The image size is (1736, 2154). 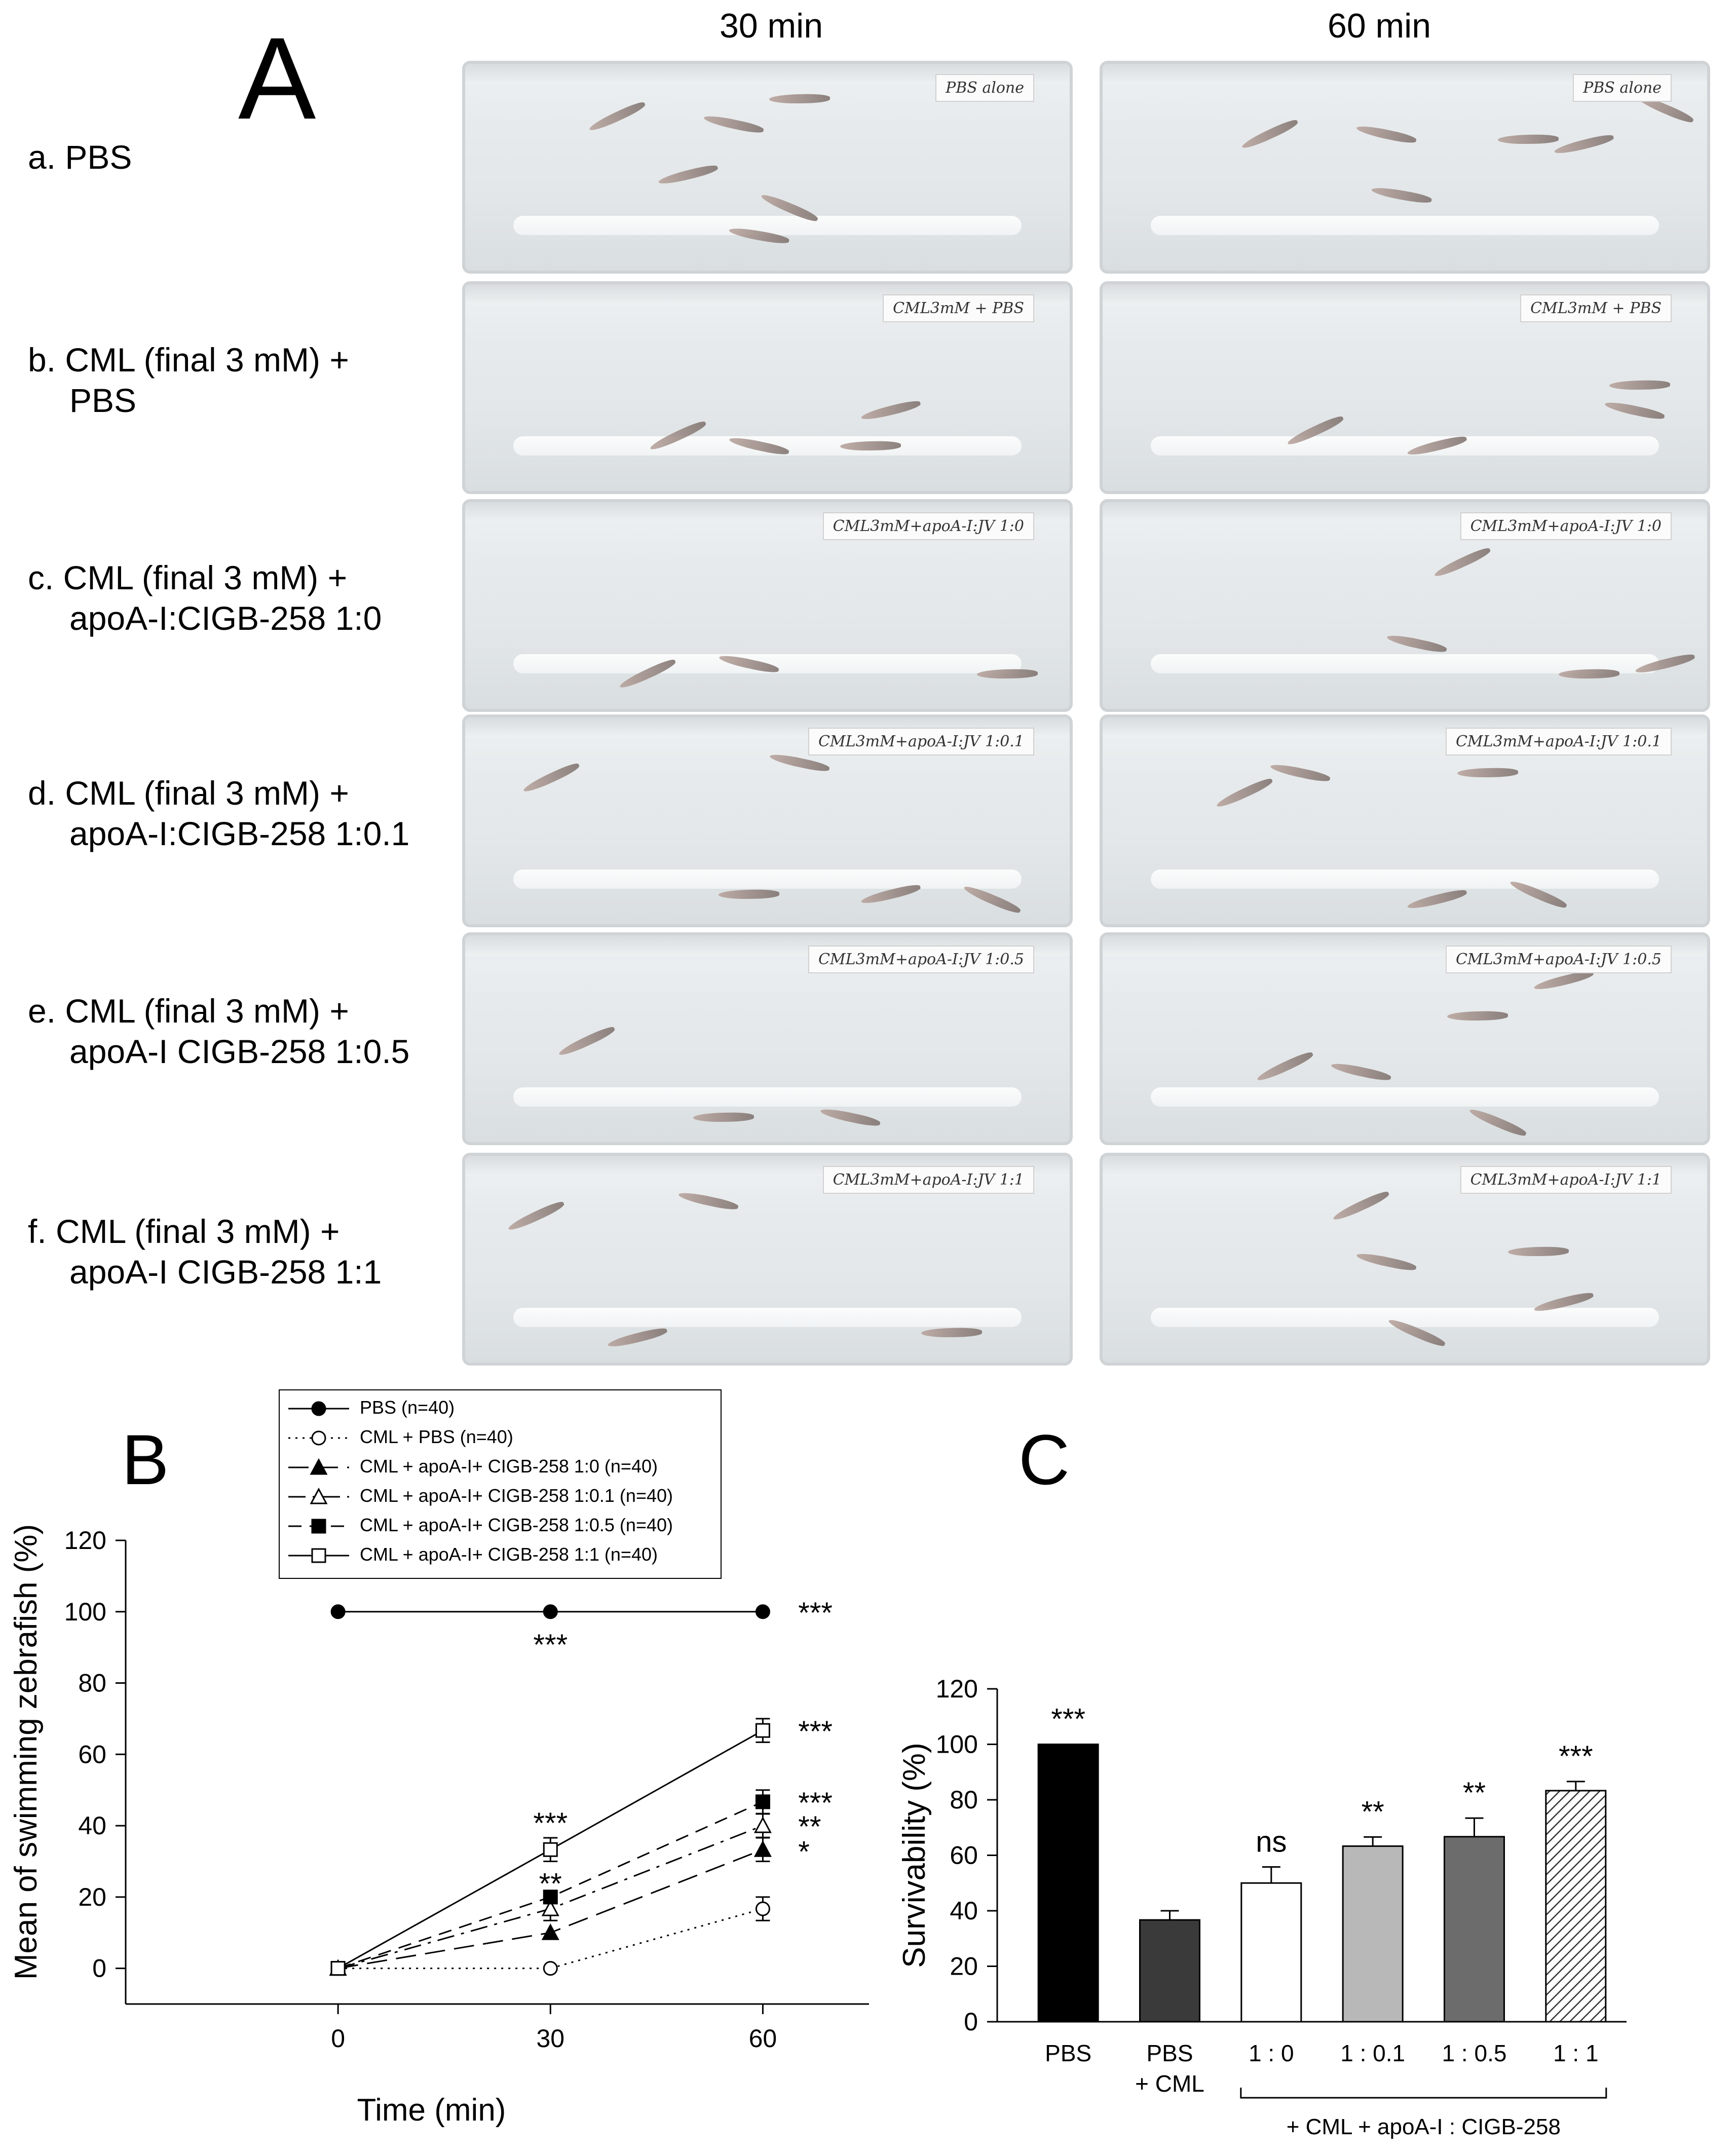 What do you see at coordinates (771, 26) in the screenshot?
I see `col-header-30min: 30 min` at bounding box center [771, 26].